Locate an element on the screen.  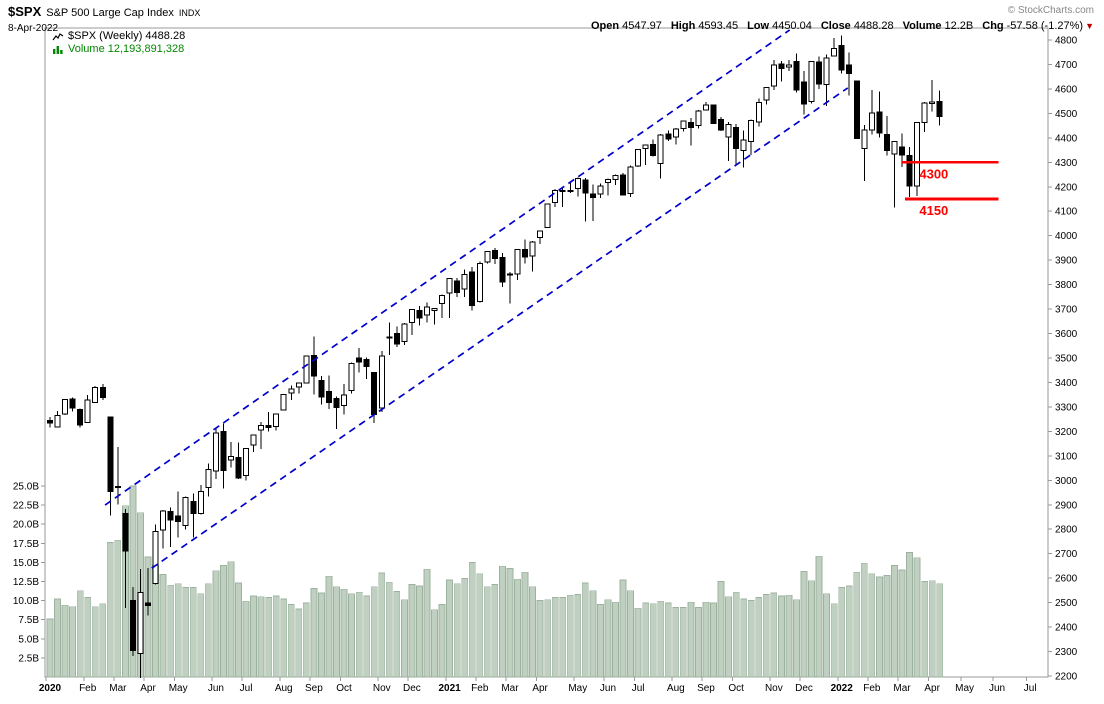
copyright-link: © StockCharts.com is located at coordinates (1050, 10).